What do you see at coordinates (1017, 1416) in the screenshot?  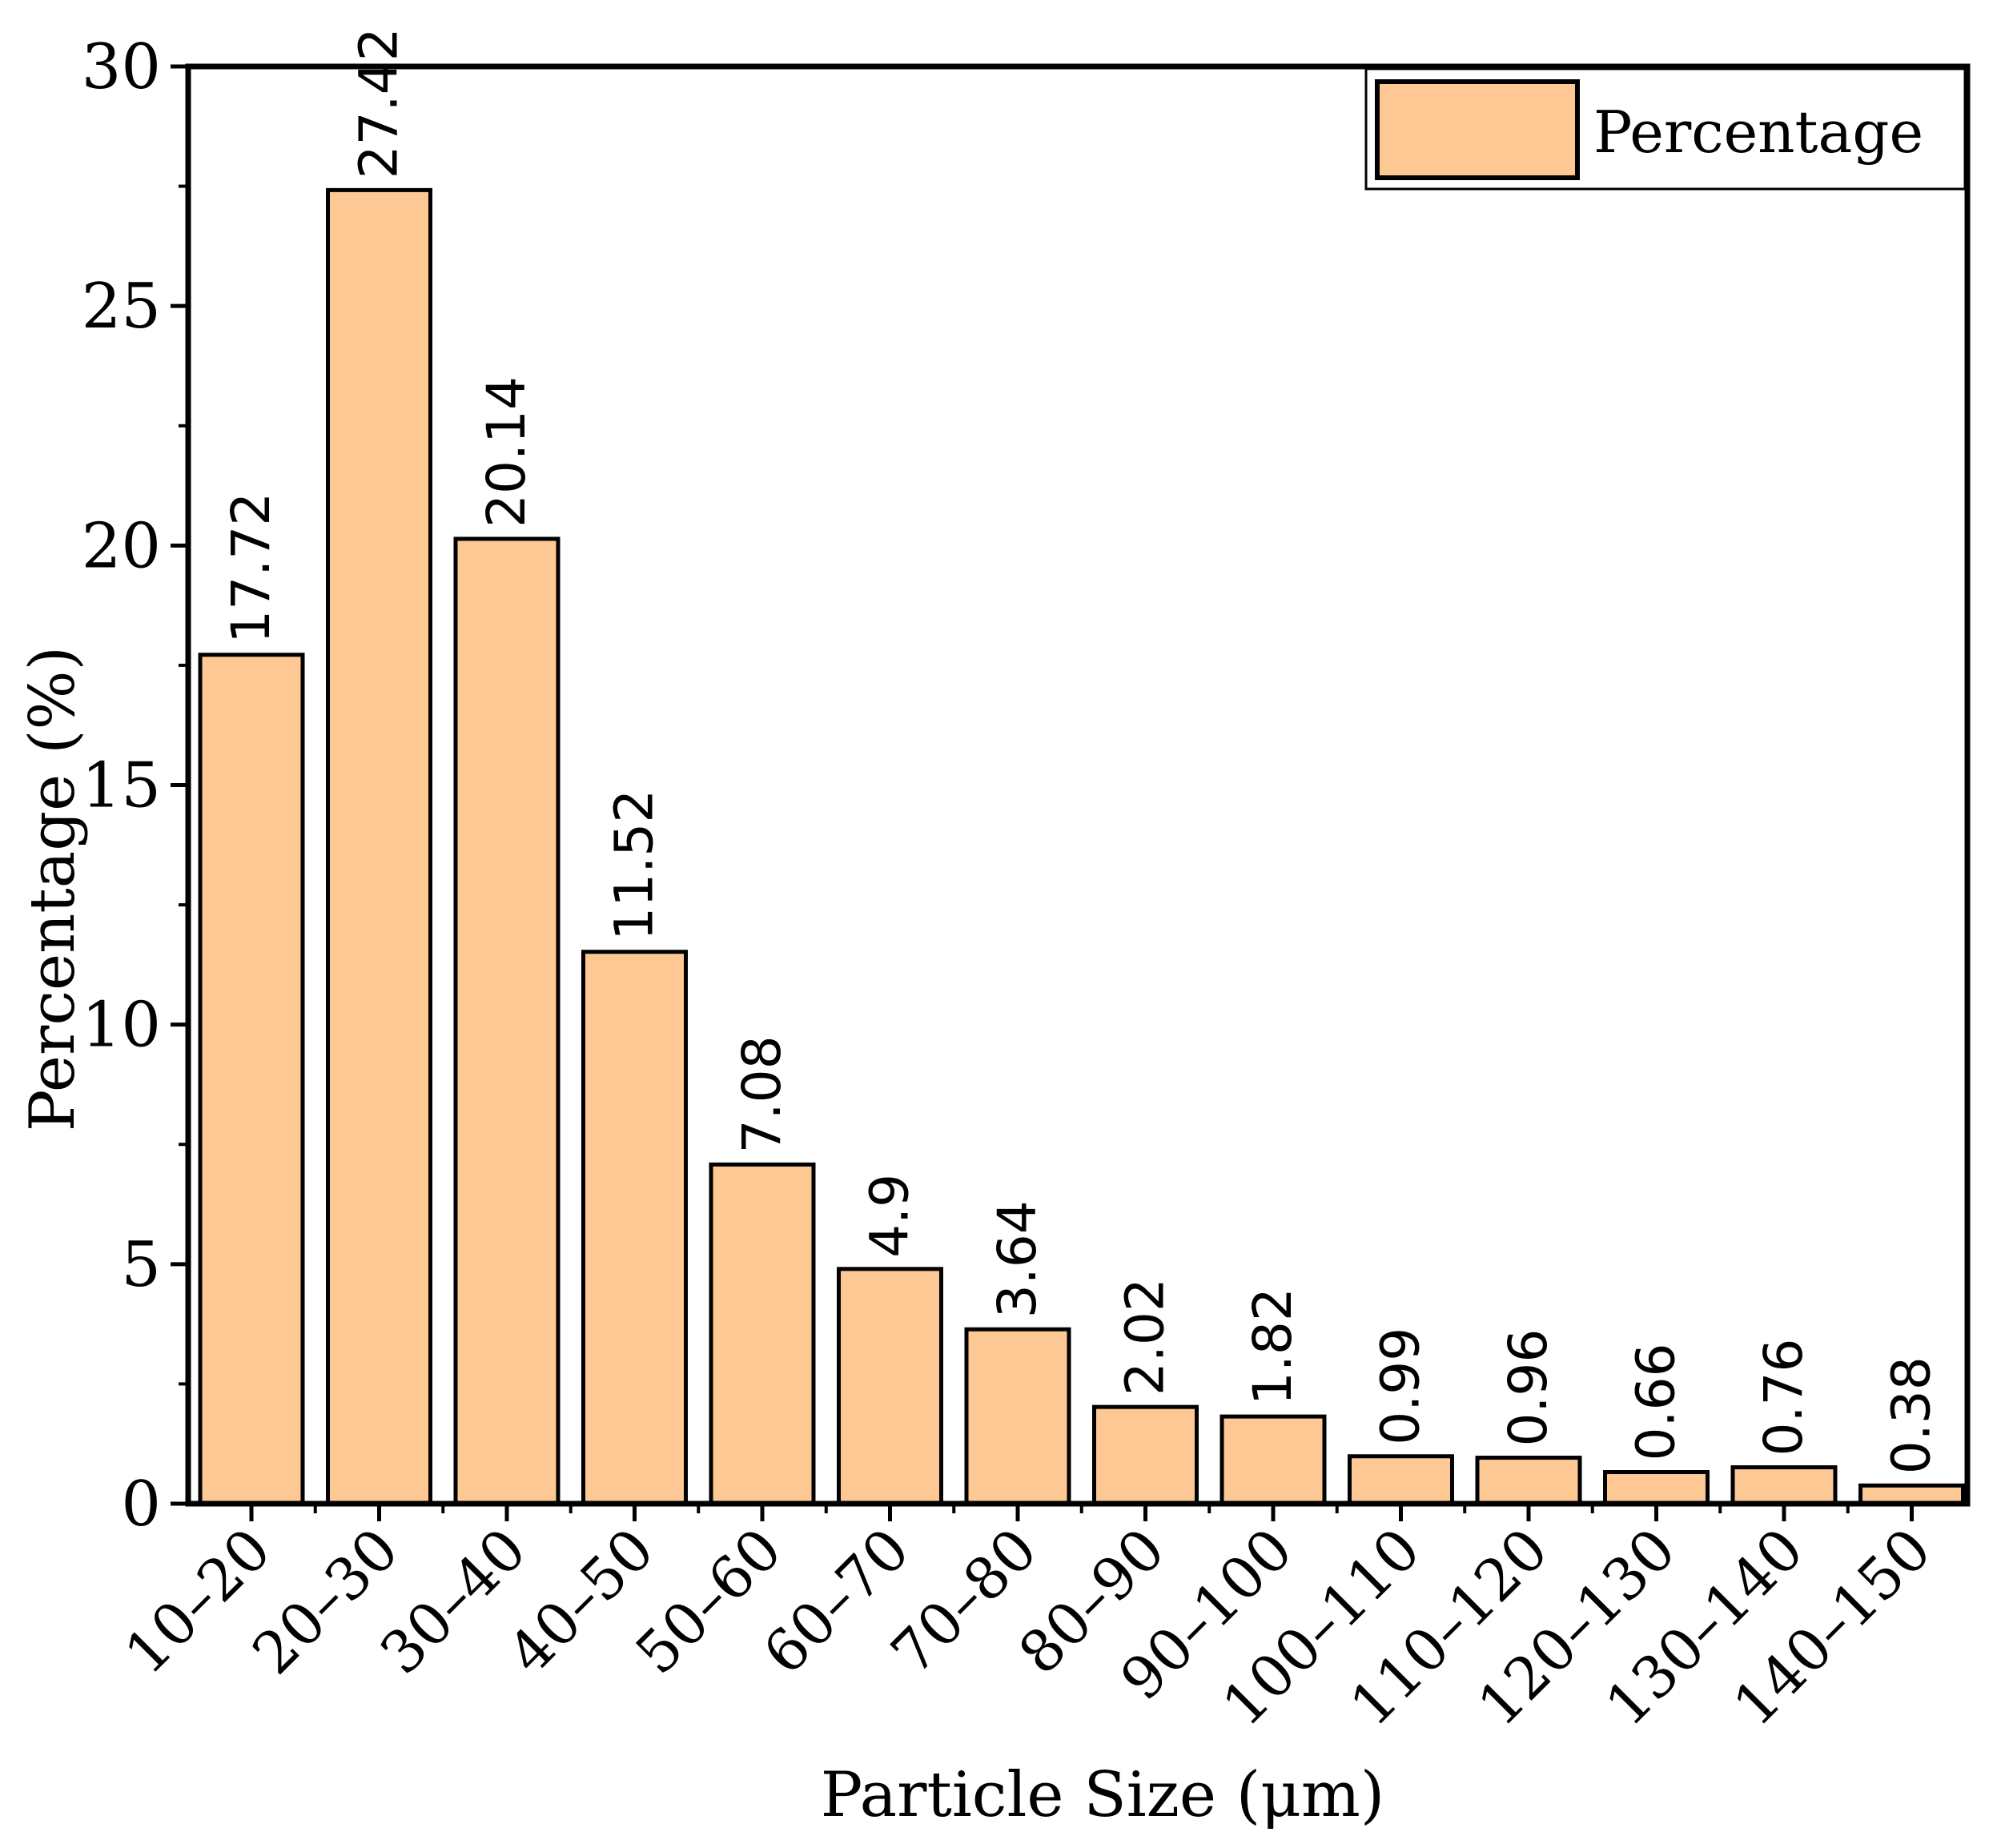 I see `bar-70–80` at bounding box center [1017, 1416].